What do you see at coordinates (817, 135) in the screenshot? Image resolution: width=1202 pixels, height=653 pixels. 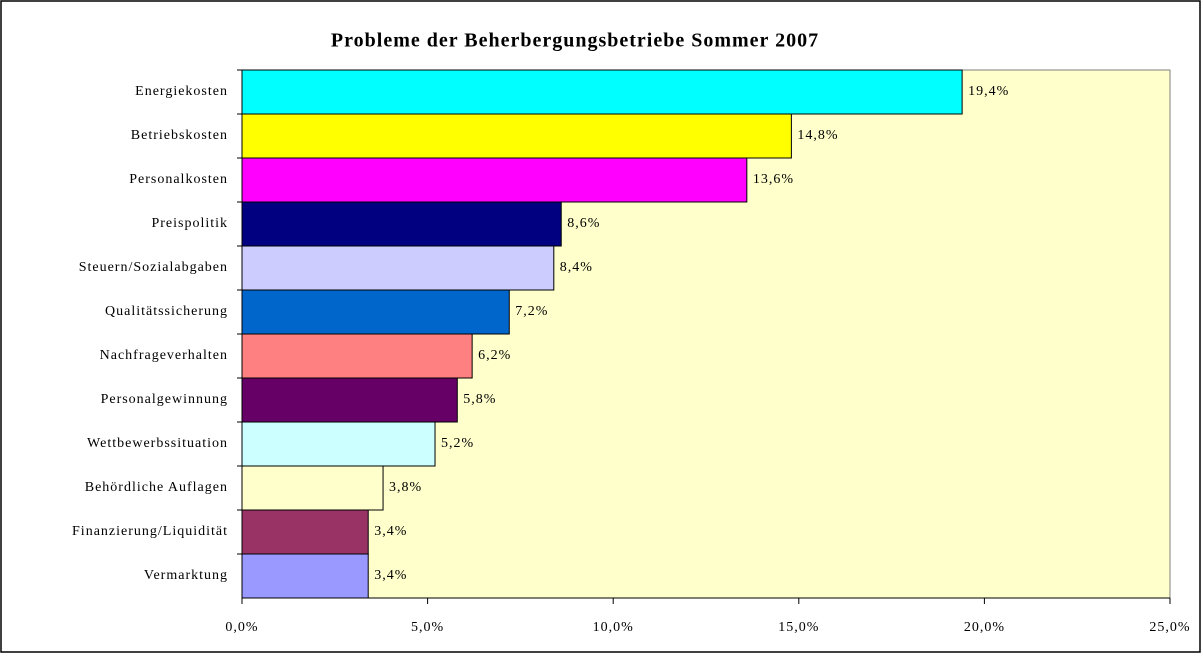 I see `data-label: 14,8%` at bounding box center [817, 135].